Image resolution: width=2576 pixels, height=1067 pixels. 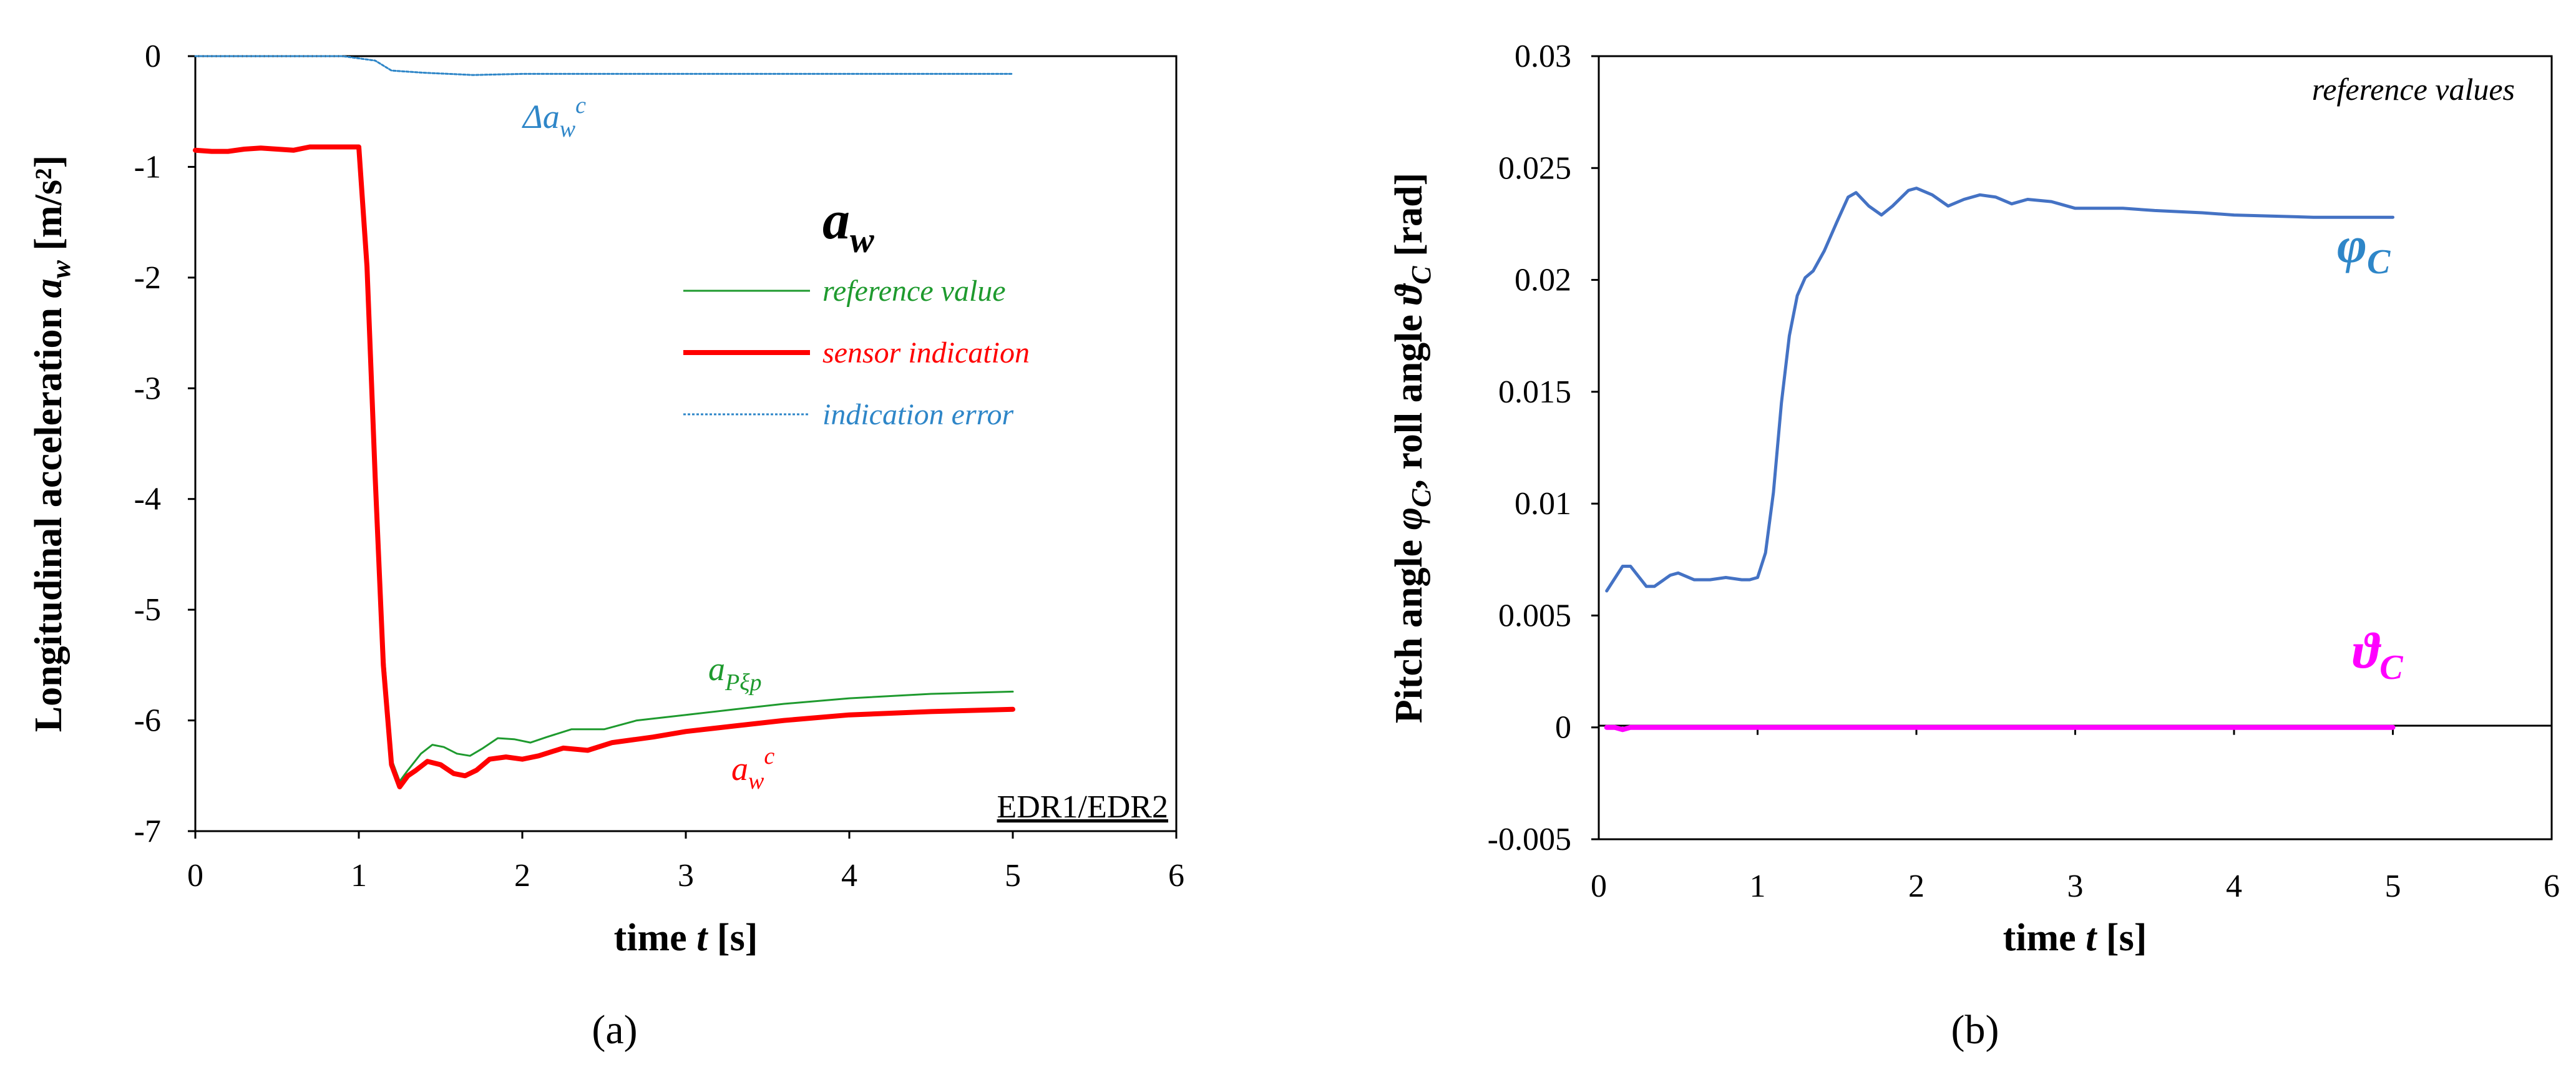 What do you see at coordinates (2075, 938) in the screenshot?
I see `chart-b-x-axis-label: time t [s]` at bounding box center [2075, 938].